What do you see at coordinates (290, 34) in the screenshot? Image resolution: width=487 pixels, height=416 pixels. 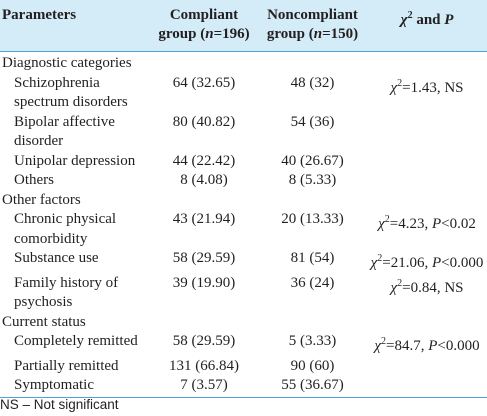 I see `header-noncompliant-line2-pre: group (` at bounding box center [290, 34].